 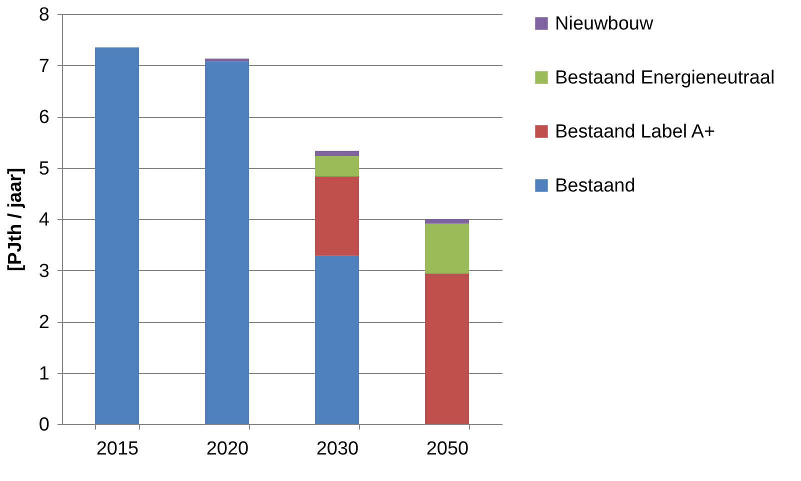 I want to click on y-tick-label: 1, so click(x=44, y=373).